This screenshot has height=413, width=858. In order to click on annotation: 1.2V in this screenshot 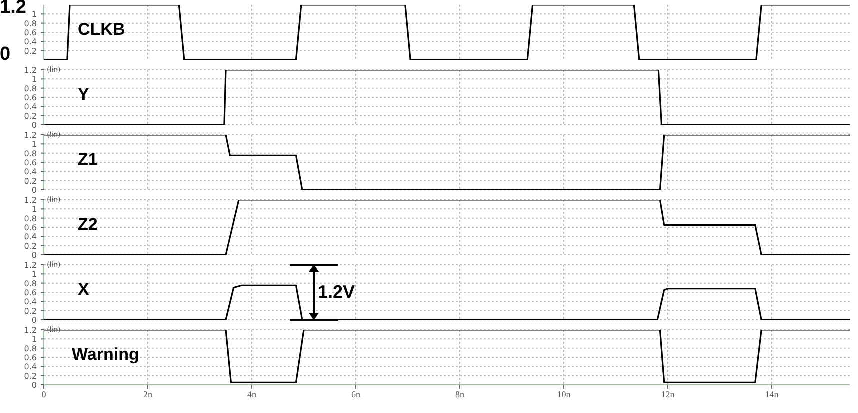, I will do `click(337, 292)`.